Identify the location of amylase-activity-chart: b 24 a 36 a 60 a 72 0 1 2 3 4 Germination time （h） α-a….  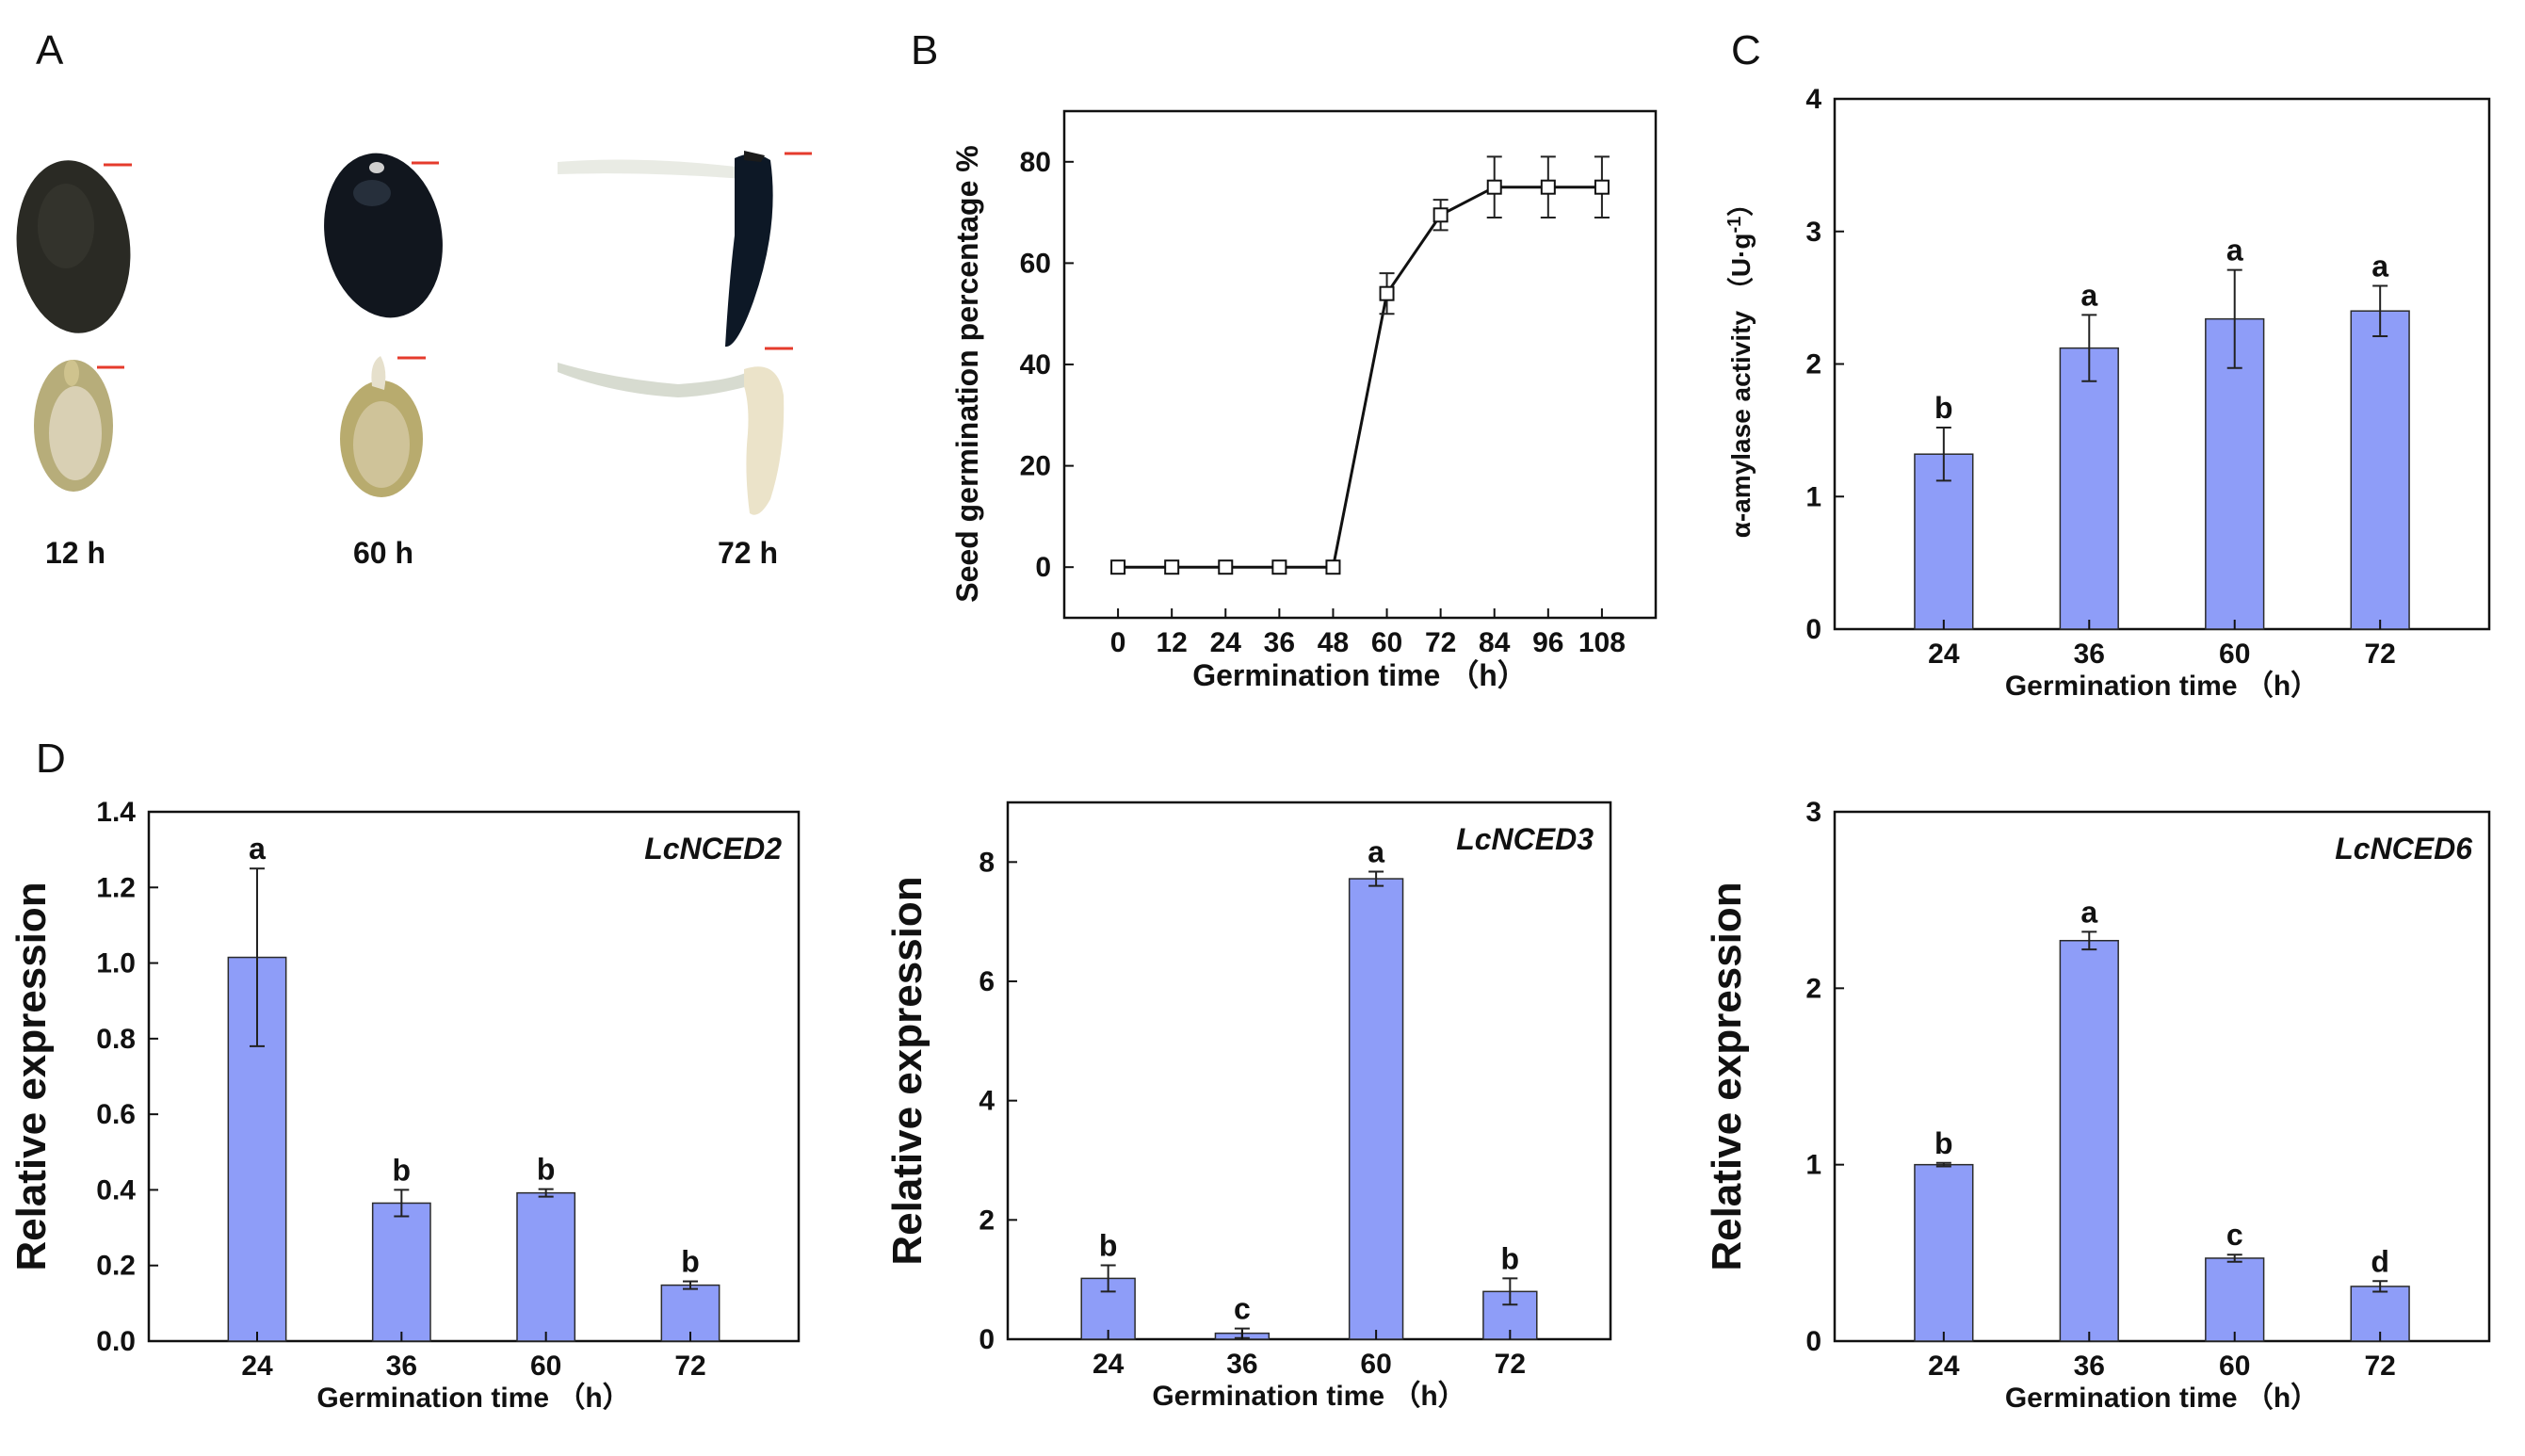
(2107, 393).